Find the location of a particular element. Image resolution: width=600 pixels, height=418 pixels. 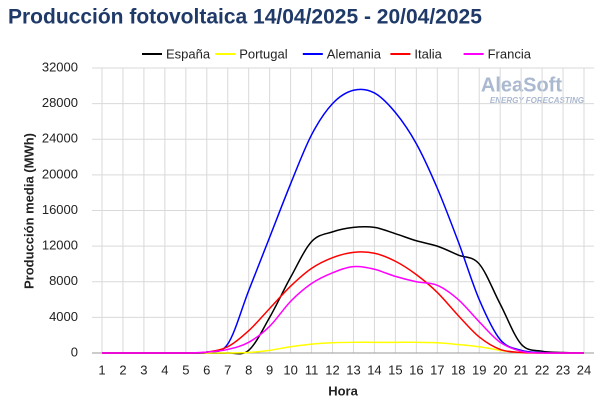

x-tick-label: 13 is located at coordinates (353, 369).